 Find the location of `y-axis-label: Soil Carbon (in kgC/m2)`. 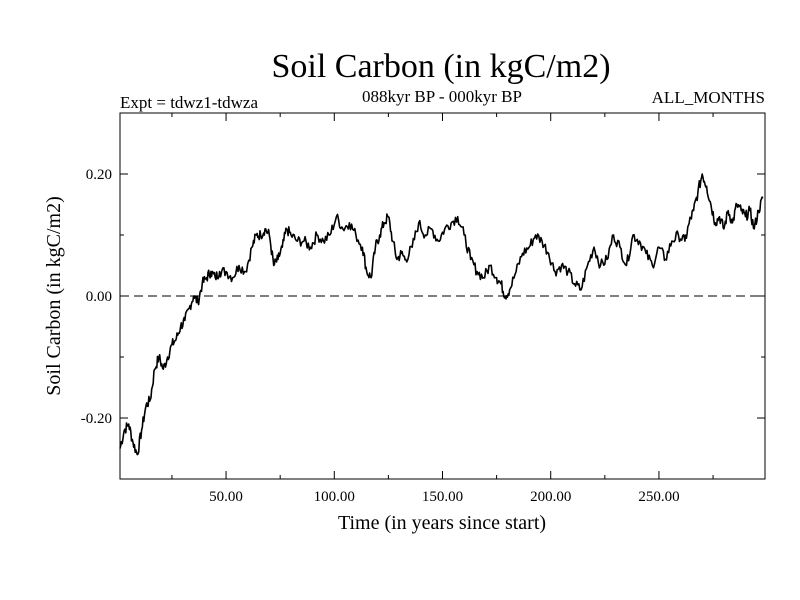

y-axis-label: Soil Carbon (in kgC/m2) is located at coordinates (54, 295).